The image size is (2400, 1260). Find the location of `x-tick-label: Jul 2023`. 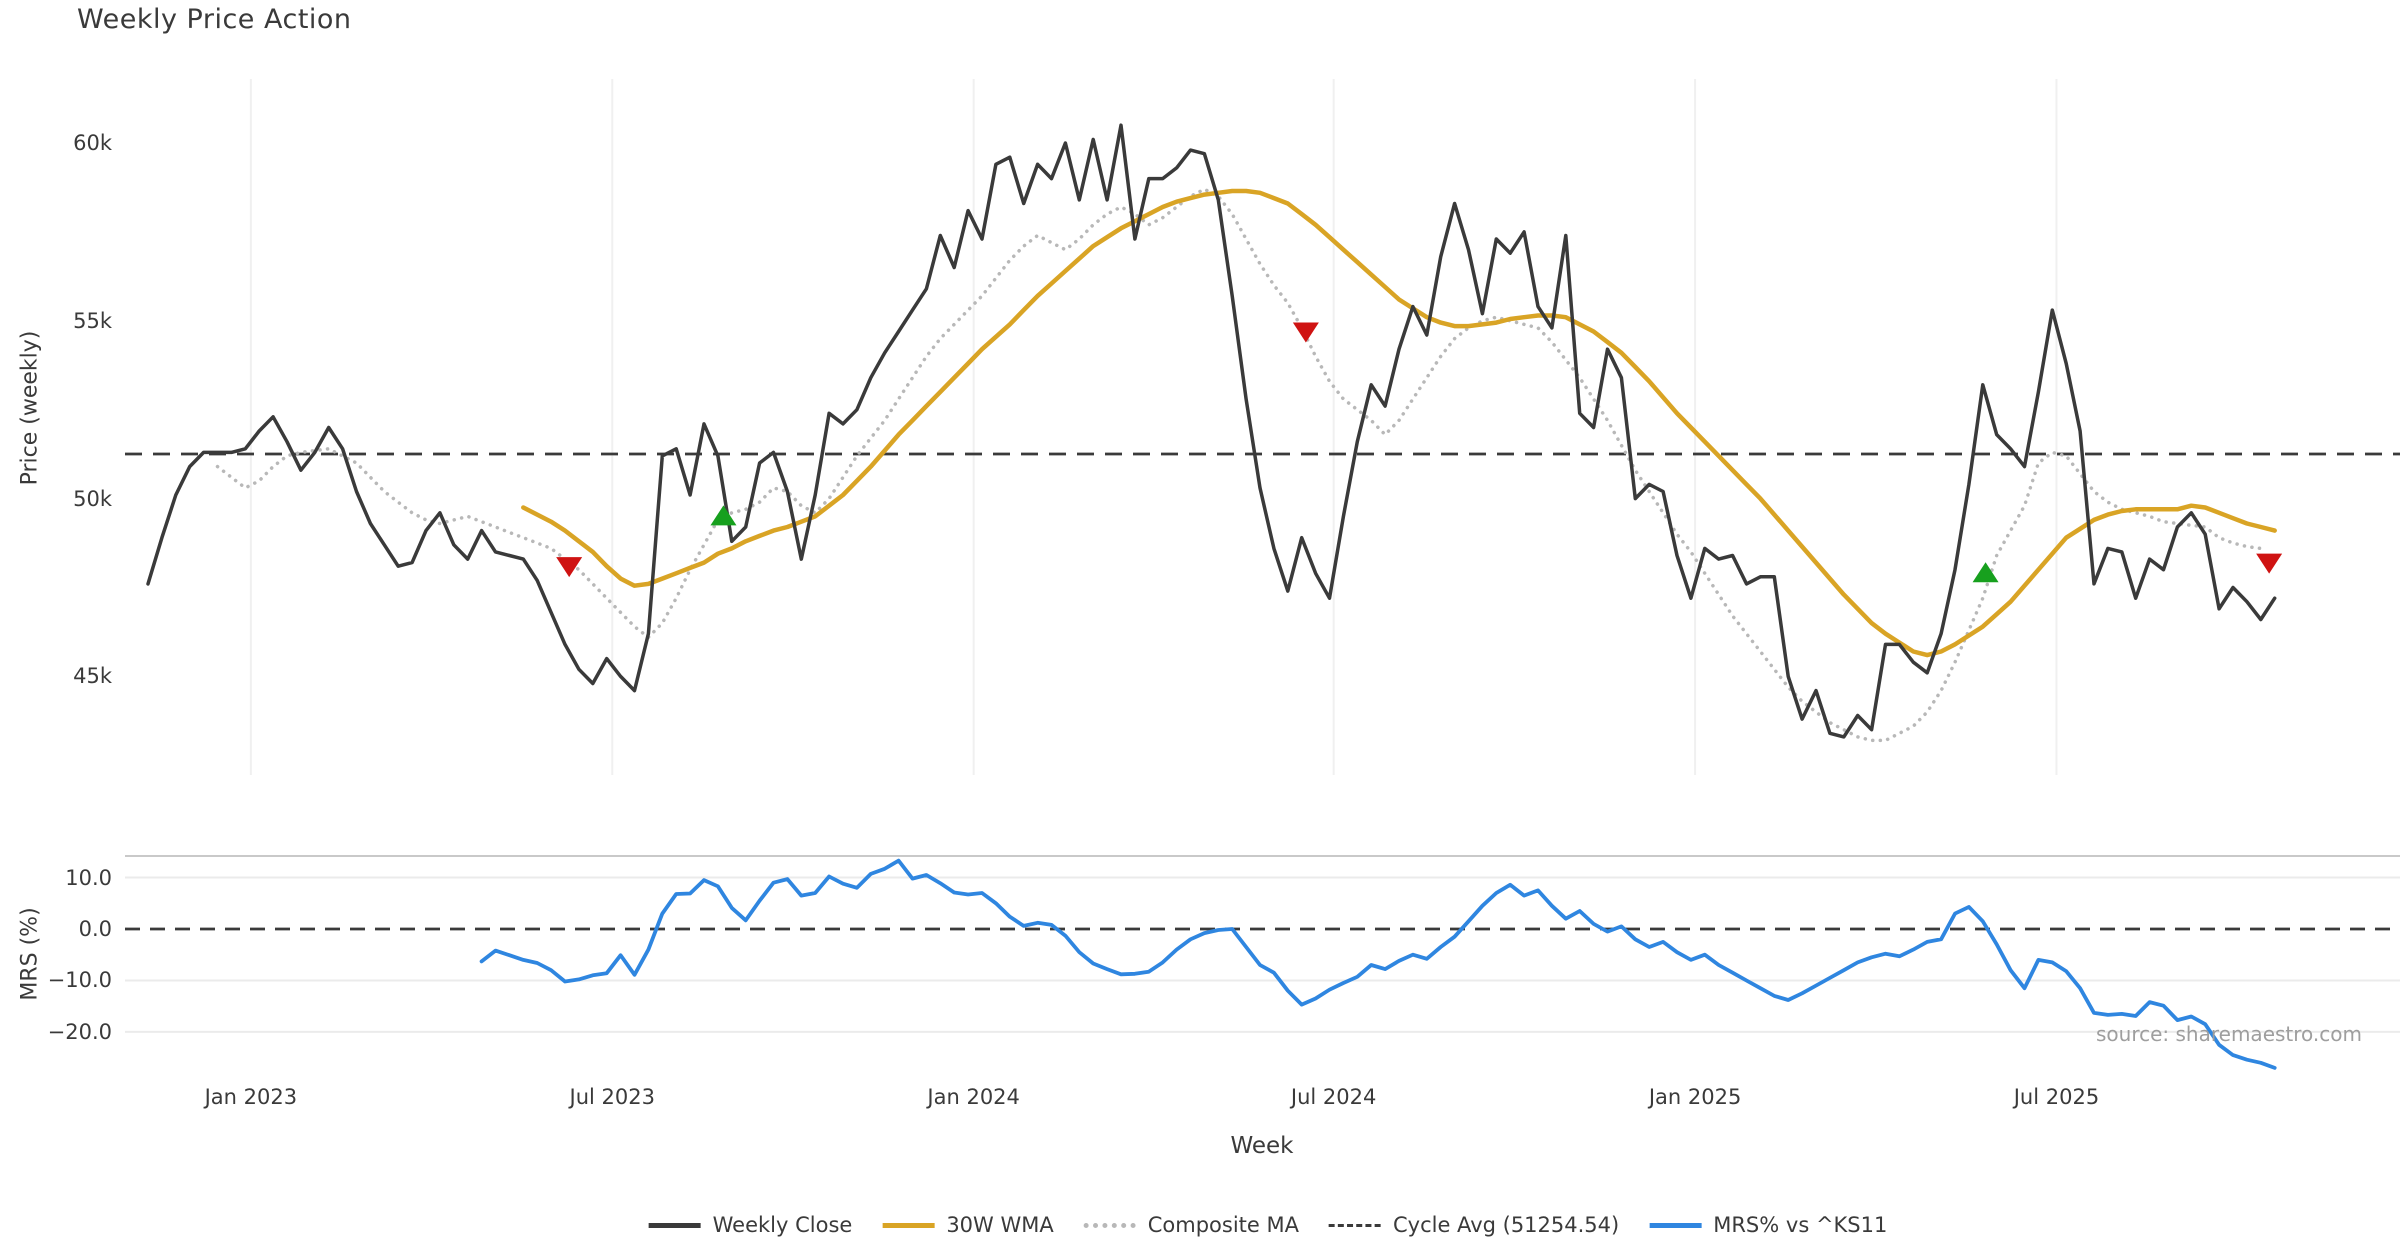

x-tick-label: Jul 2023 is located at coordinates (612, 1097).